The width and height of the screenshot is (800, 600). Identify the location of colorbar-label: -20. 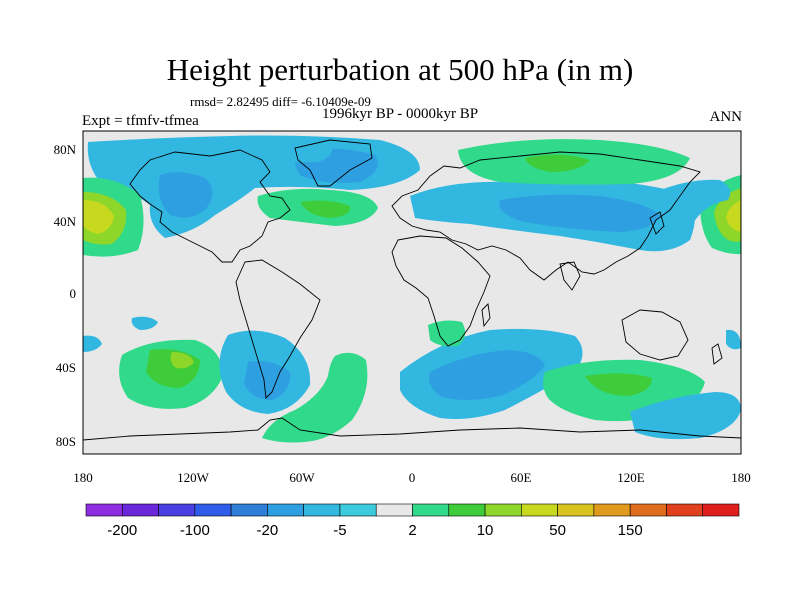
(268, 530).